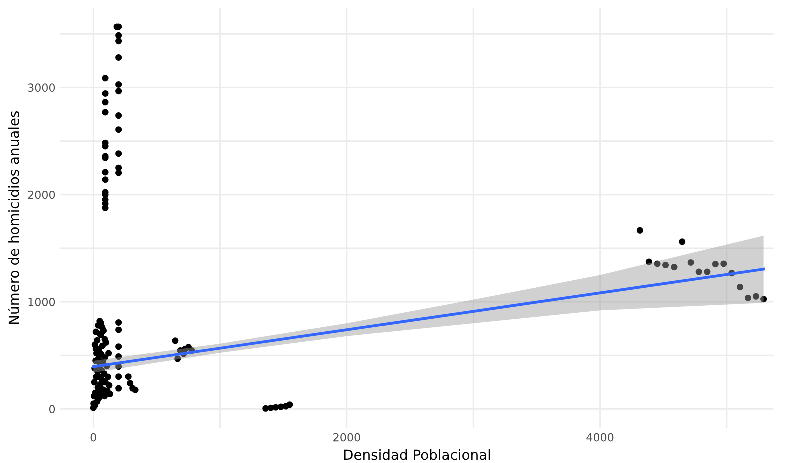  Describe the element at coordinates (14, 217) in the screenshot. I see `y-axis-title: Número de homicidios anuales` at that location.